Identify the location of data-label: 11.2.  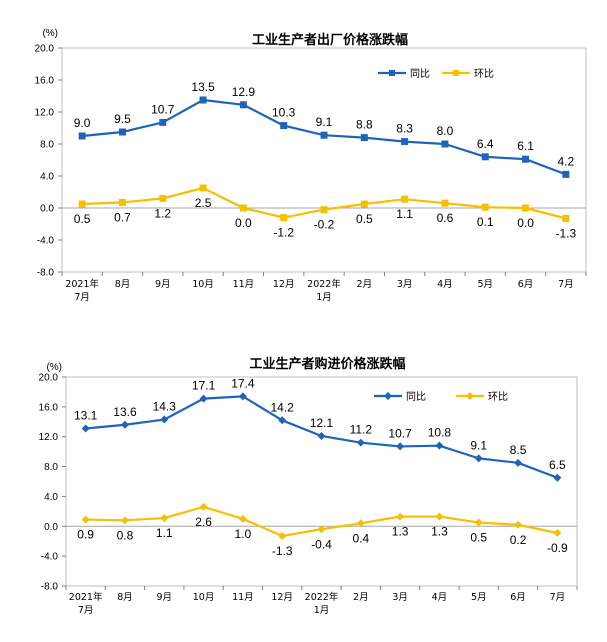
(361, 430).